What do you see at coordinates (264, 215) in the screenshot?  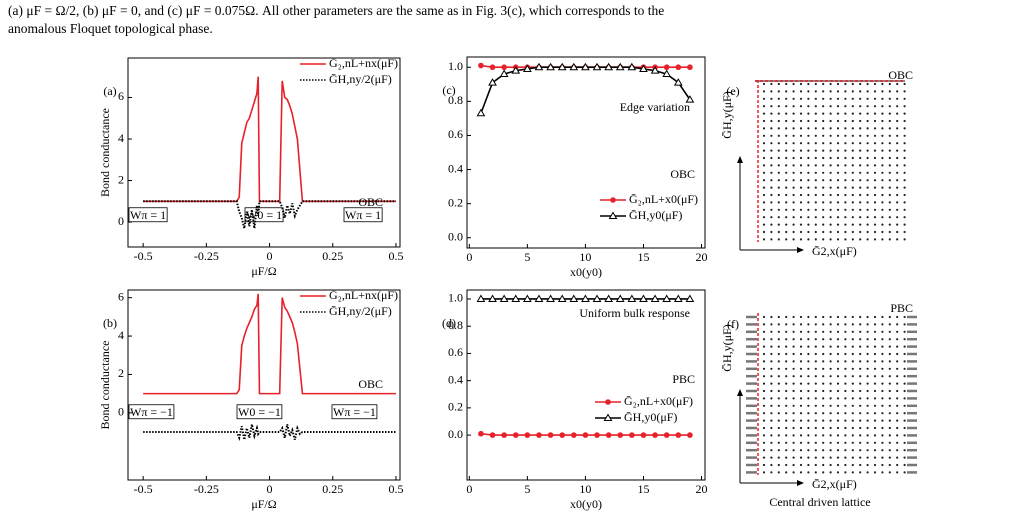 I see `annotation: W0 = 1` at bounding box center [264, 215].